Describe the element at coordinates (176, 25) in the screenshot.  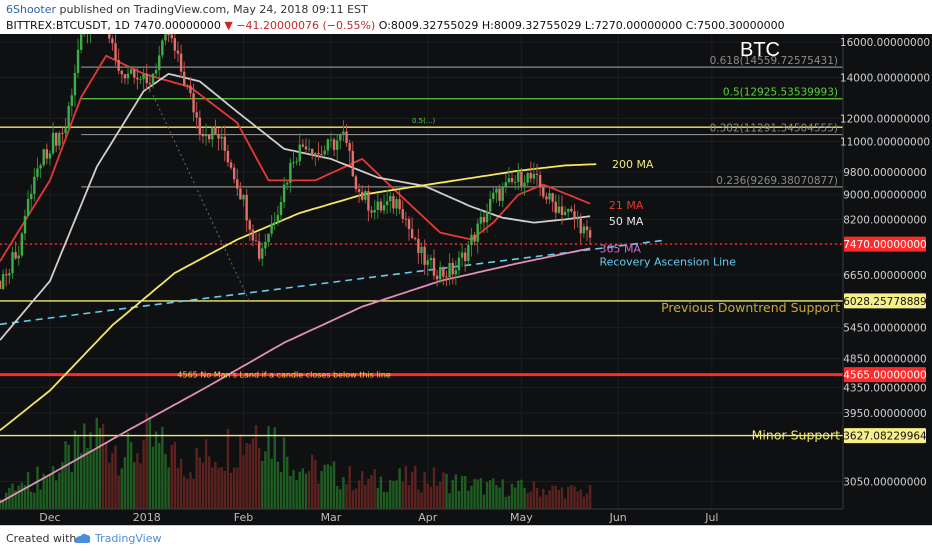
I see `last-price: 7470.00000000` at that location.